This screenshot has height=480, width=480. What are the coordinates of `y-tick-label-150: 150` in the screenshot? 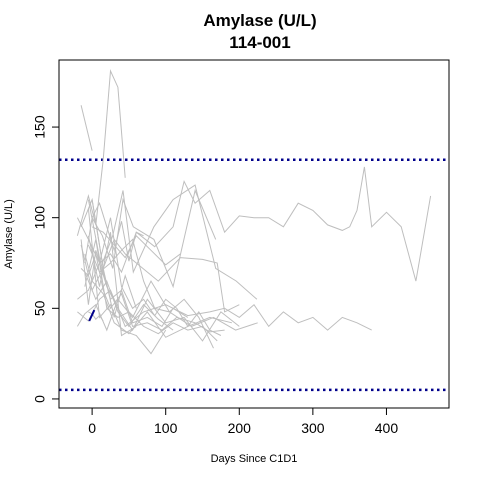 It's located at (40, 127).